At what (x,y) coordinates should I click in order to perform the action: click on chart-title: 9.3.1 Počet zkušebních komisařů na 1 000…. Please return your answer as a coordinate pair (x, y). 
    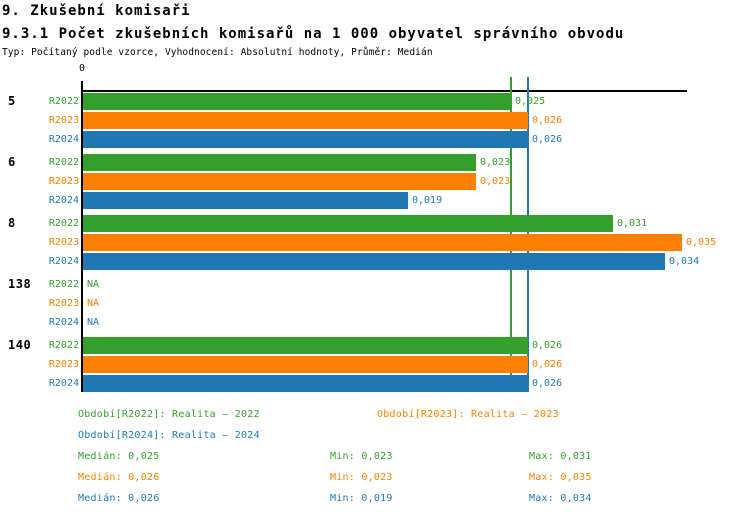
    Looking at the image, I should click on (313, 34).